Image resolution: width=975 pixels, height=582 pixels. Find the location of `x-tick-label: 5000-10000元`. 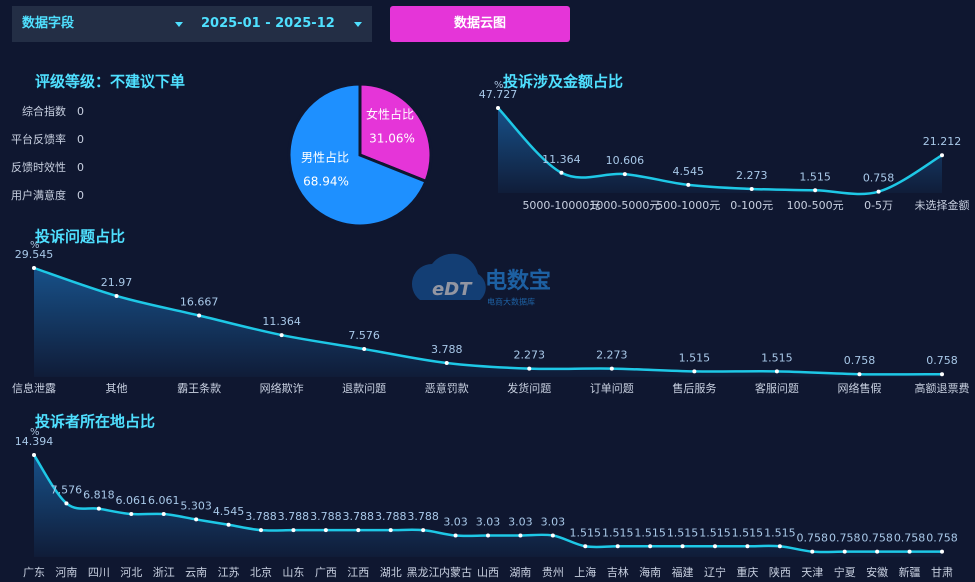

x-tick-label: 5000-10000元 is located at coordinates (561, 205).